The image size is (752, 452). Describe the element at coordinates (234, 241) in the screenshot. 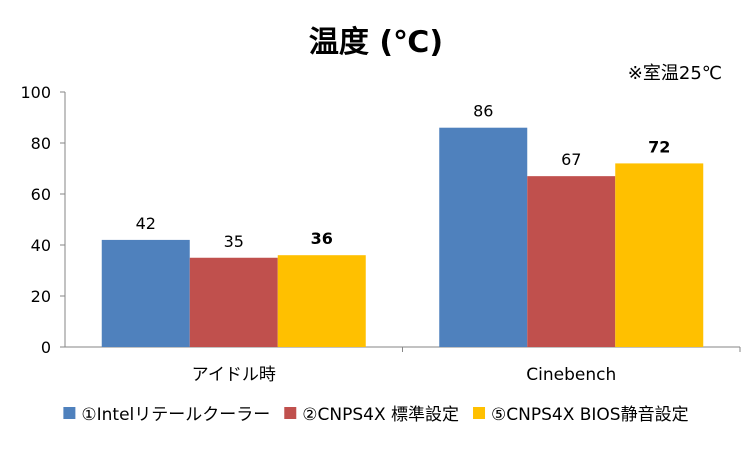

I see `data-label: 35` at that location.